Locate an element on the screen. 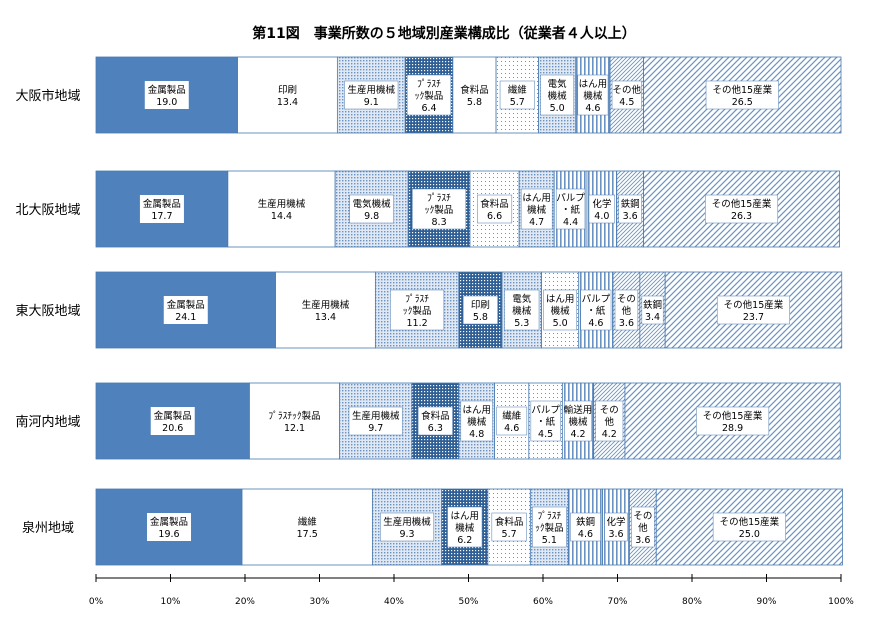  x-tick-label: 90% is located at coordinates (766, 602).